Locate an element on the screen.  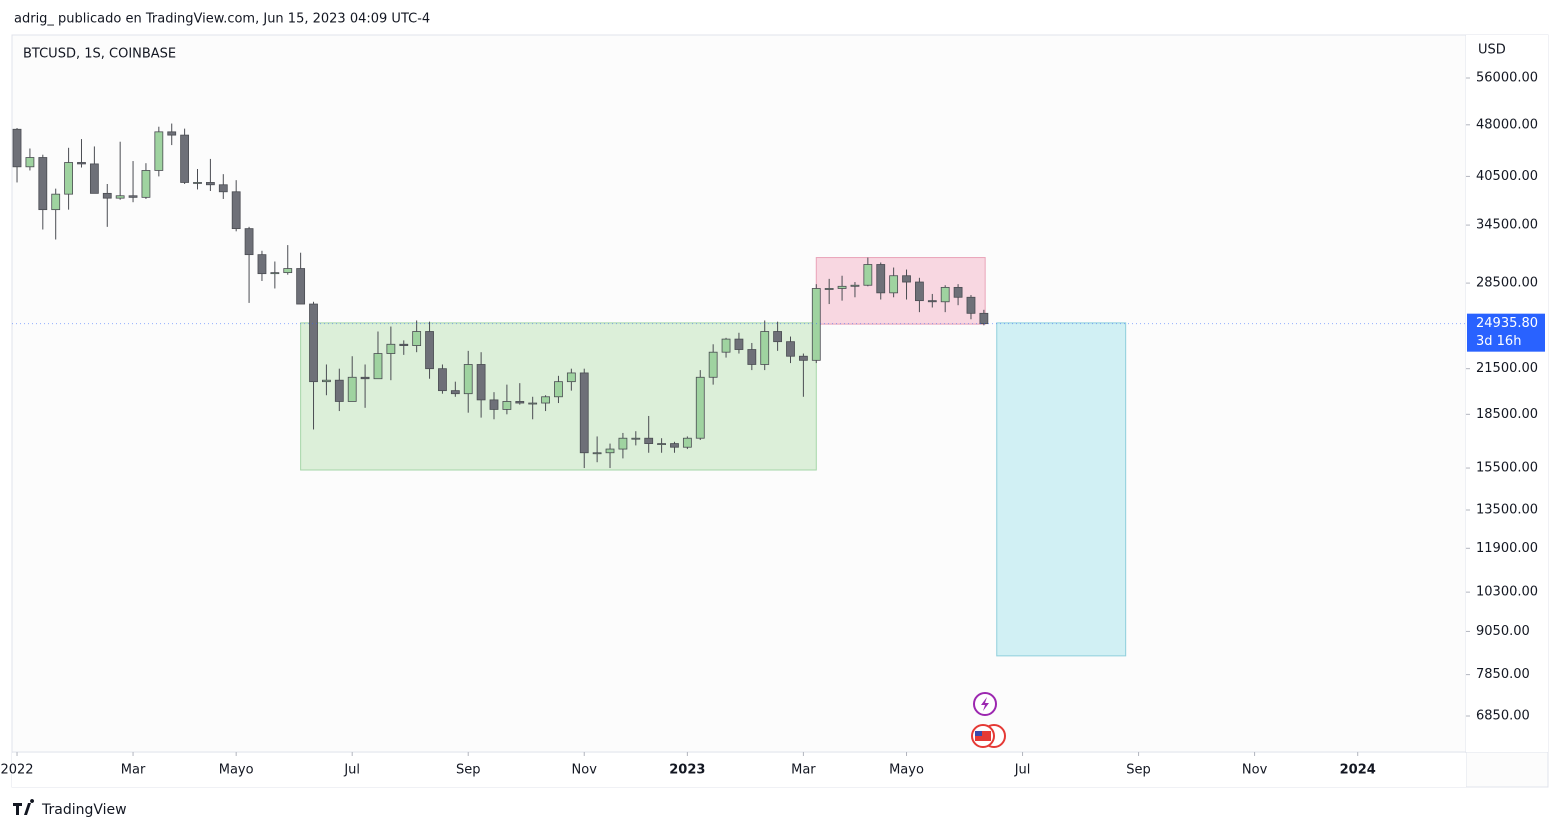
y-tick-label: 40500.00 is located at coordinates (1507, 176).